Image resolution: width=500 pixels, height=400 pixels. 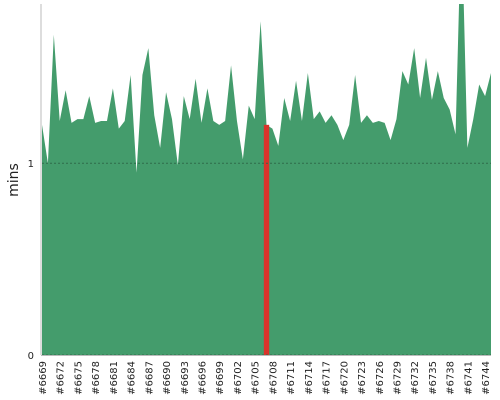 What do you see at coordinates (380, 378) in the screenshot?
I see `x-tick-label: #6726` at bounding box center [380, 378].